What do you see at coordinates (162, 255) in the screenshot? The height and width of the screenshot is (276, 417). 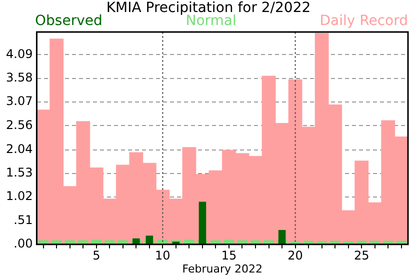 I see `x-tick-label: 10` at bounding box center [162, 255].